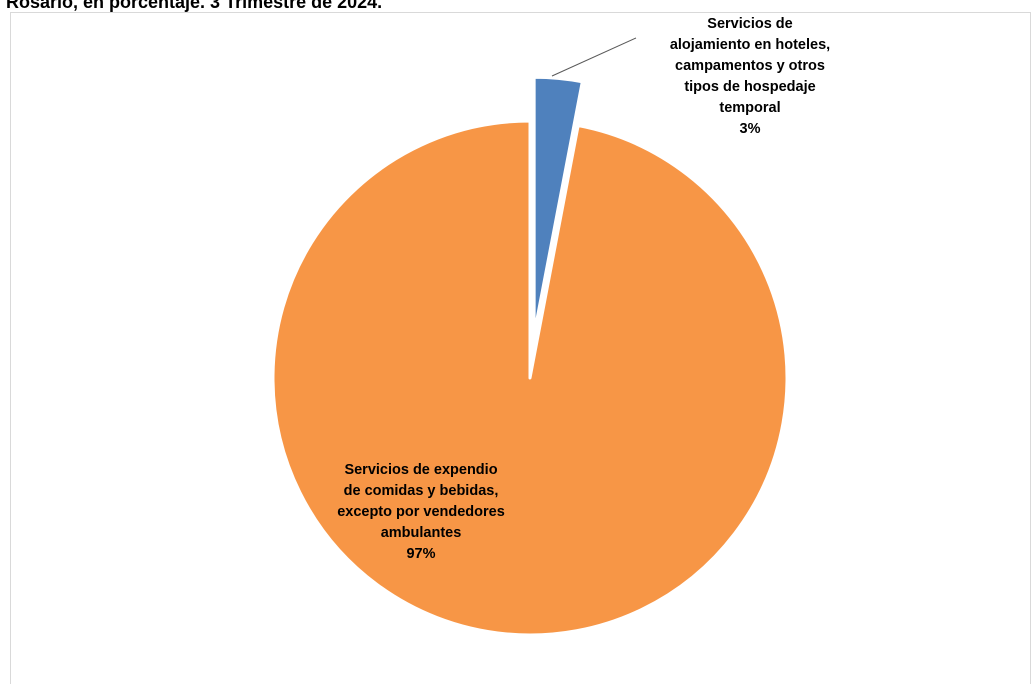  I want to click on label-line: tipos de hospedaje, so click(750, 87).